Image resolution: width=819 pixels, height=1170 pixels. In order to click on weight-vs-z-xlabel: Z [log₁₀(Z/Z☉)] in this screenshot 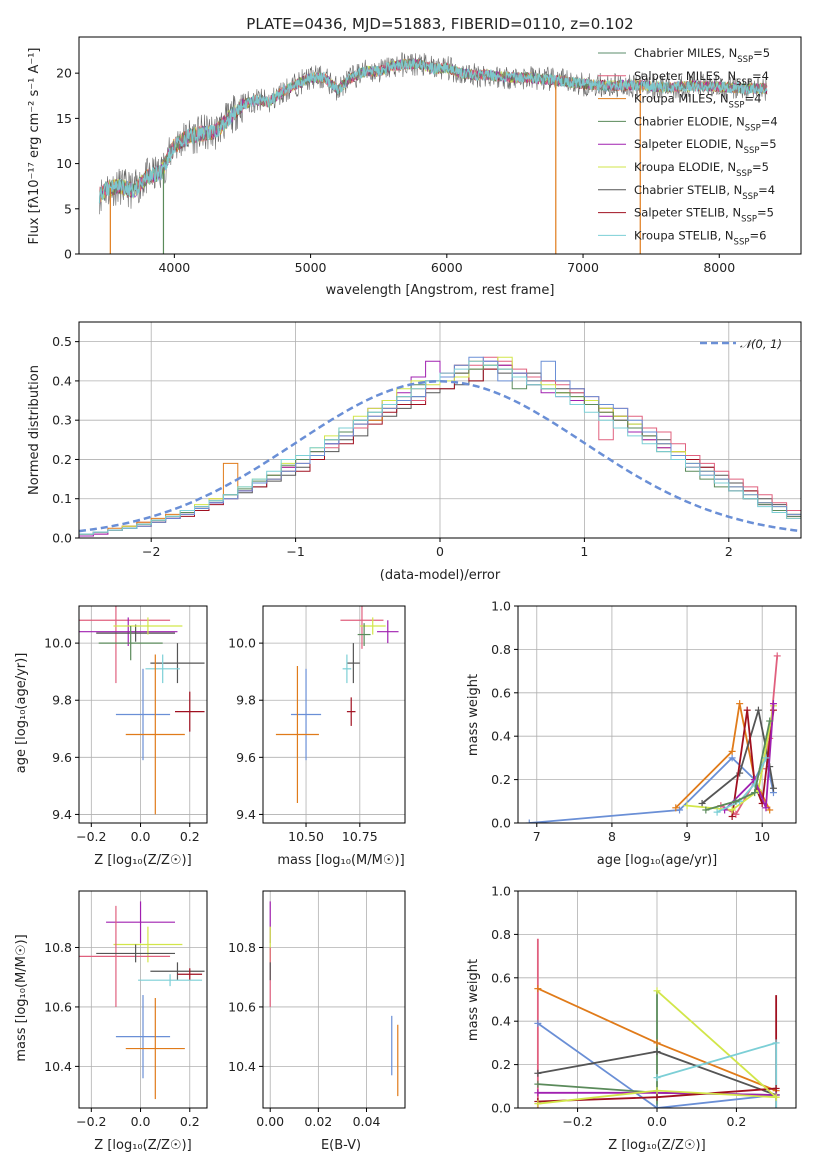, I will do `click(656, 1145)`.